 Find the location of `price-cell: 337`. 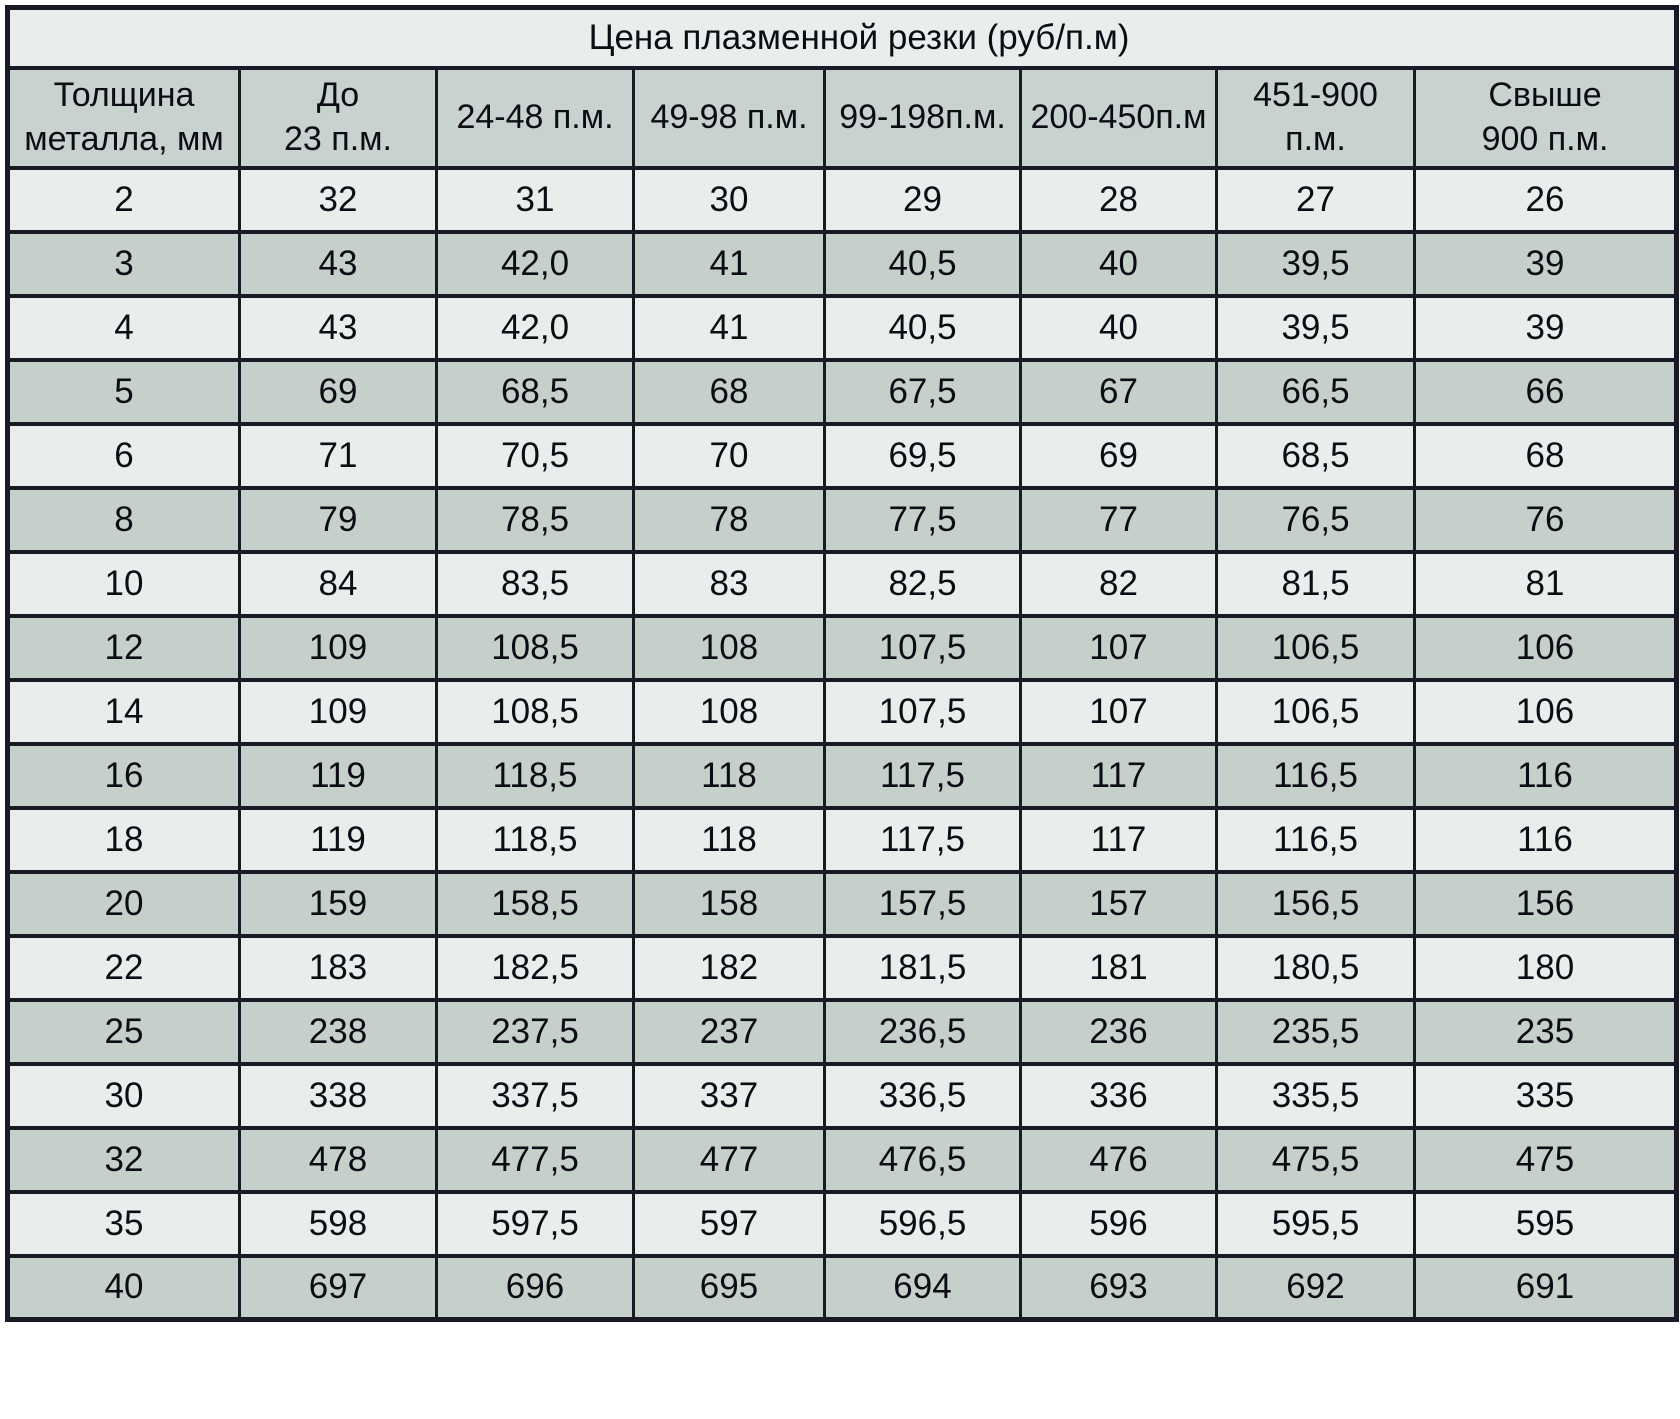

price-cell: 337 is located at coordinates (729, 1095).